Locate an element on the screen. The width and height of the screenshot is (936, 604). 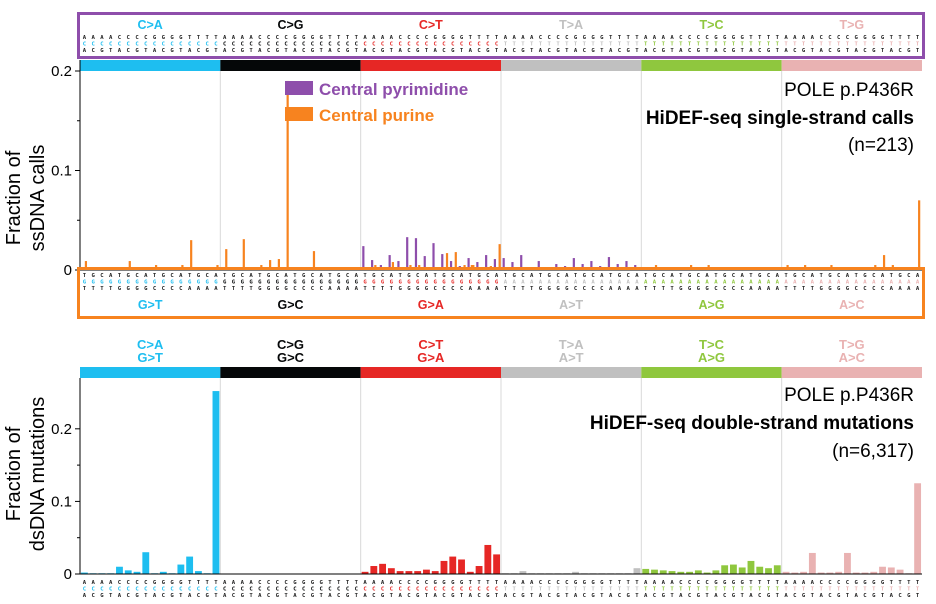
ssdna-ylabel-line2: ssDNA calls is located at coordinates (38, 198).